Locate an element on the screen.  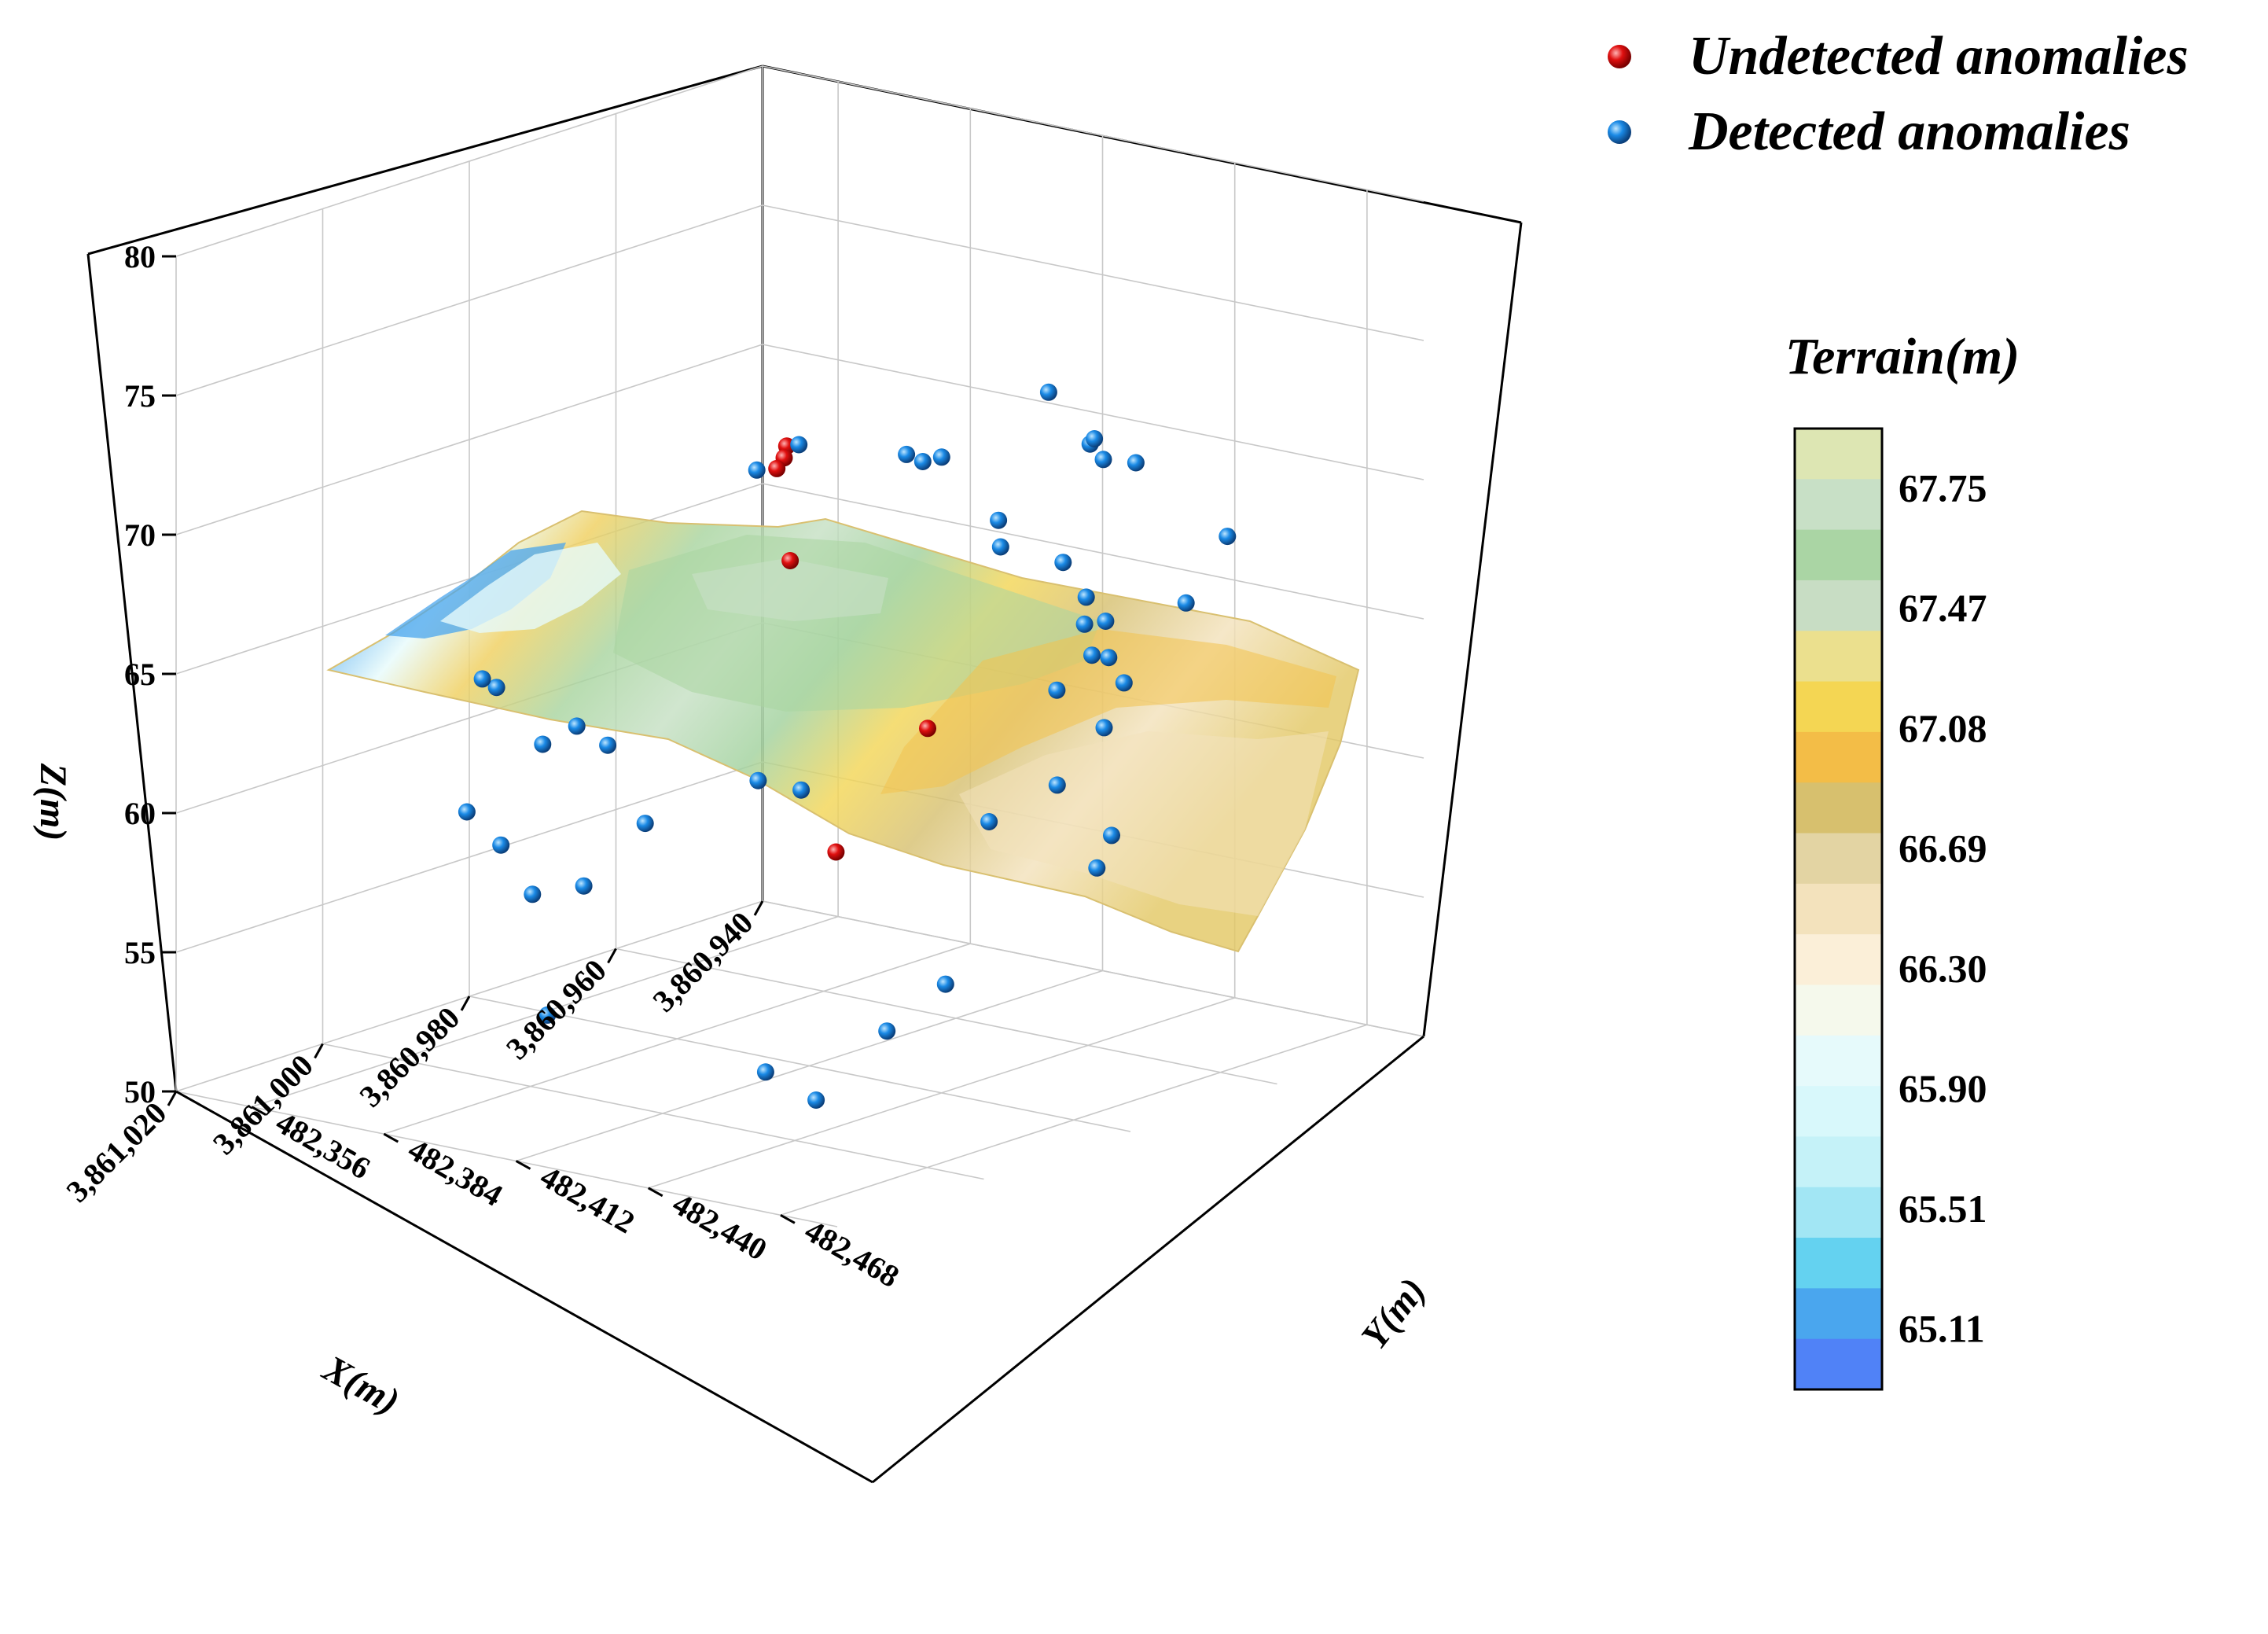
colorbar-label: 65.90 is located at coordinates (1943, 1088).